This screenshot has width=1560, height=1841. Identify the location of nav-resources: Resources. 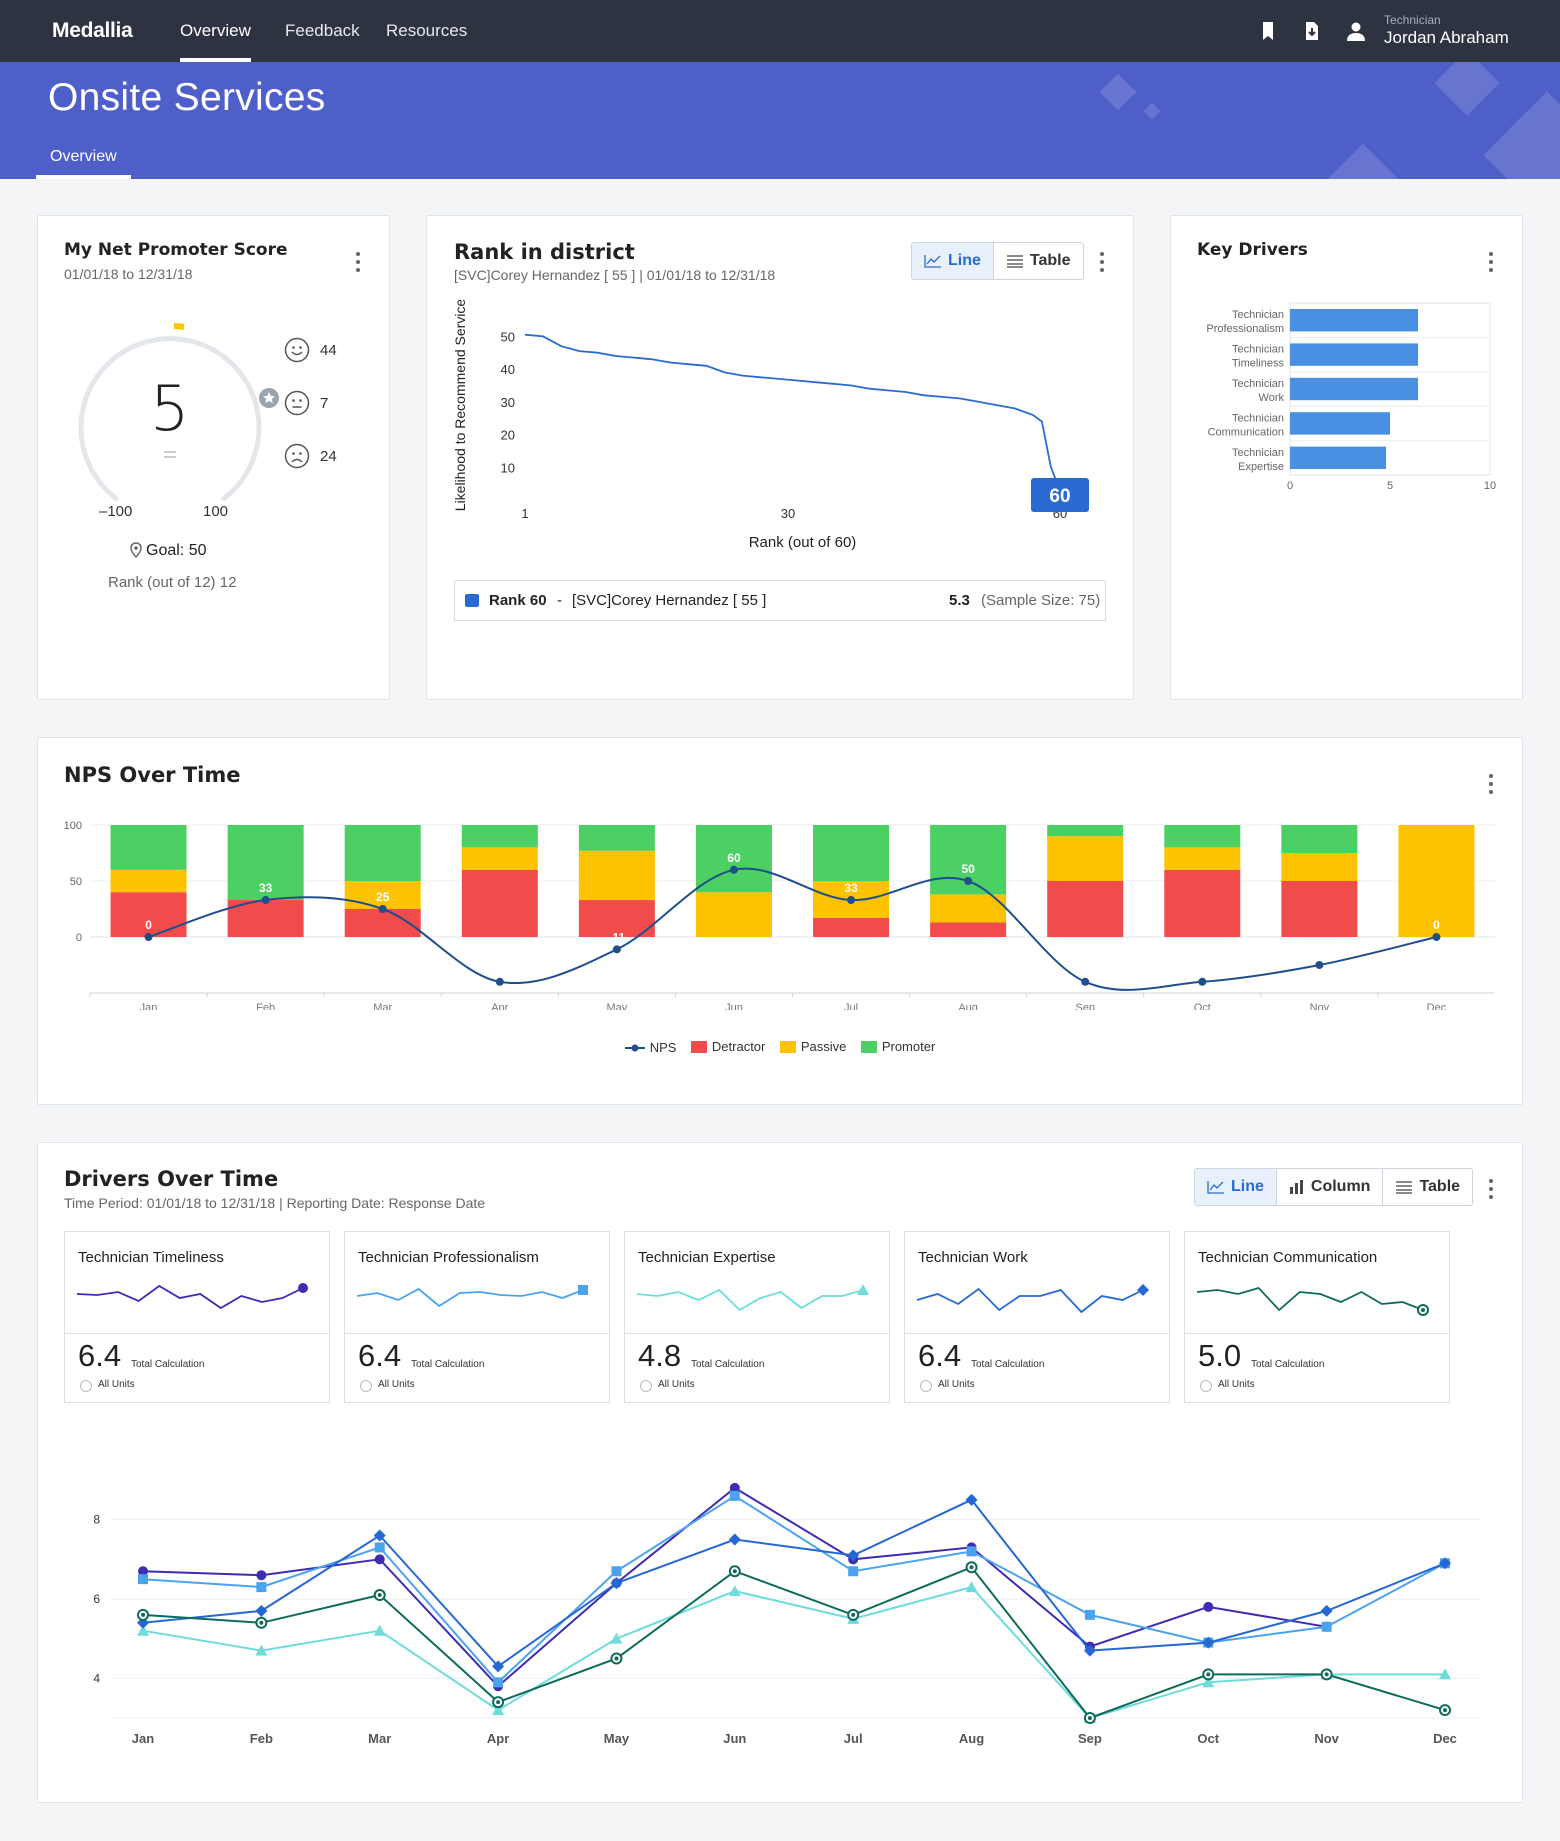
(427, 30).